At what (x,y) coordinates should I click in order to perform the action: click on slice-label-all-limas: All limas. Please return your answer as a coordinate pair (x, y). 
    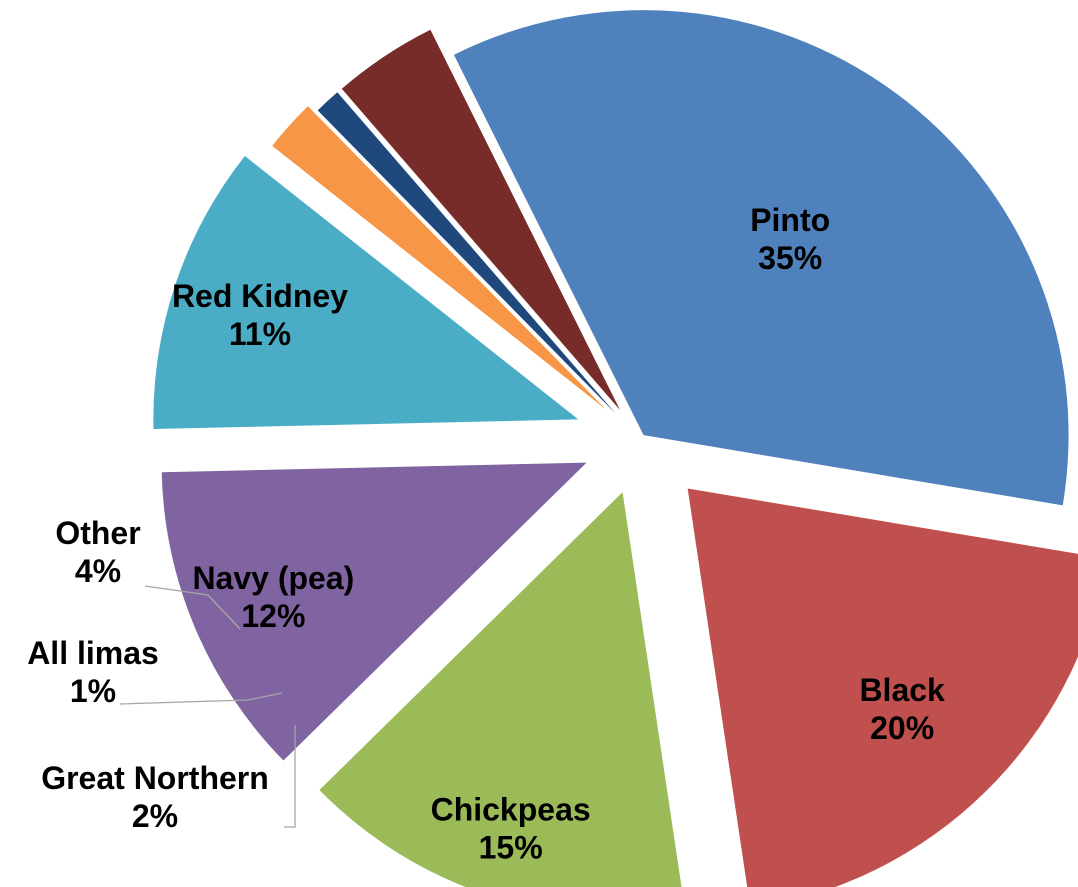
    Looking at the image, I should click on (93, 653).